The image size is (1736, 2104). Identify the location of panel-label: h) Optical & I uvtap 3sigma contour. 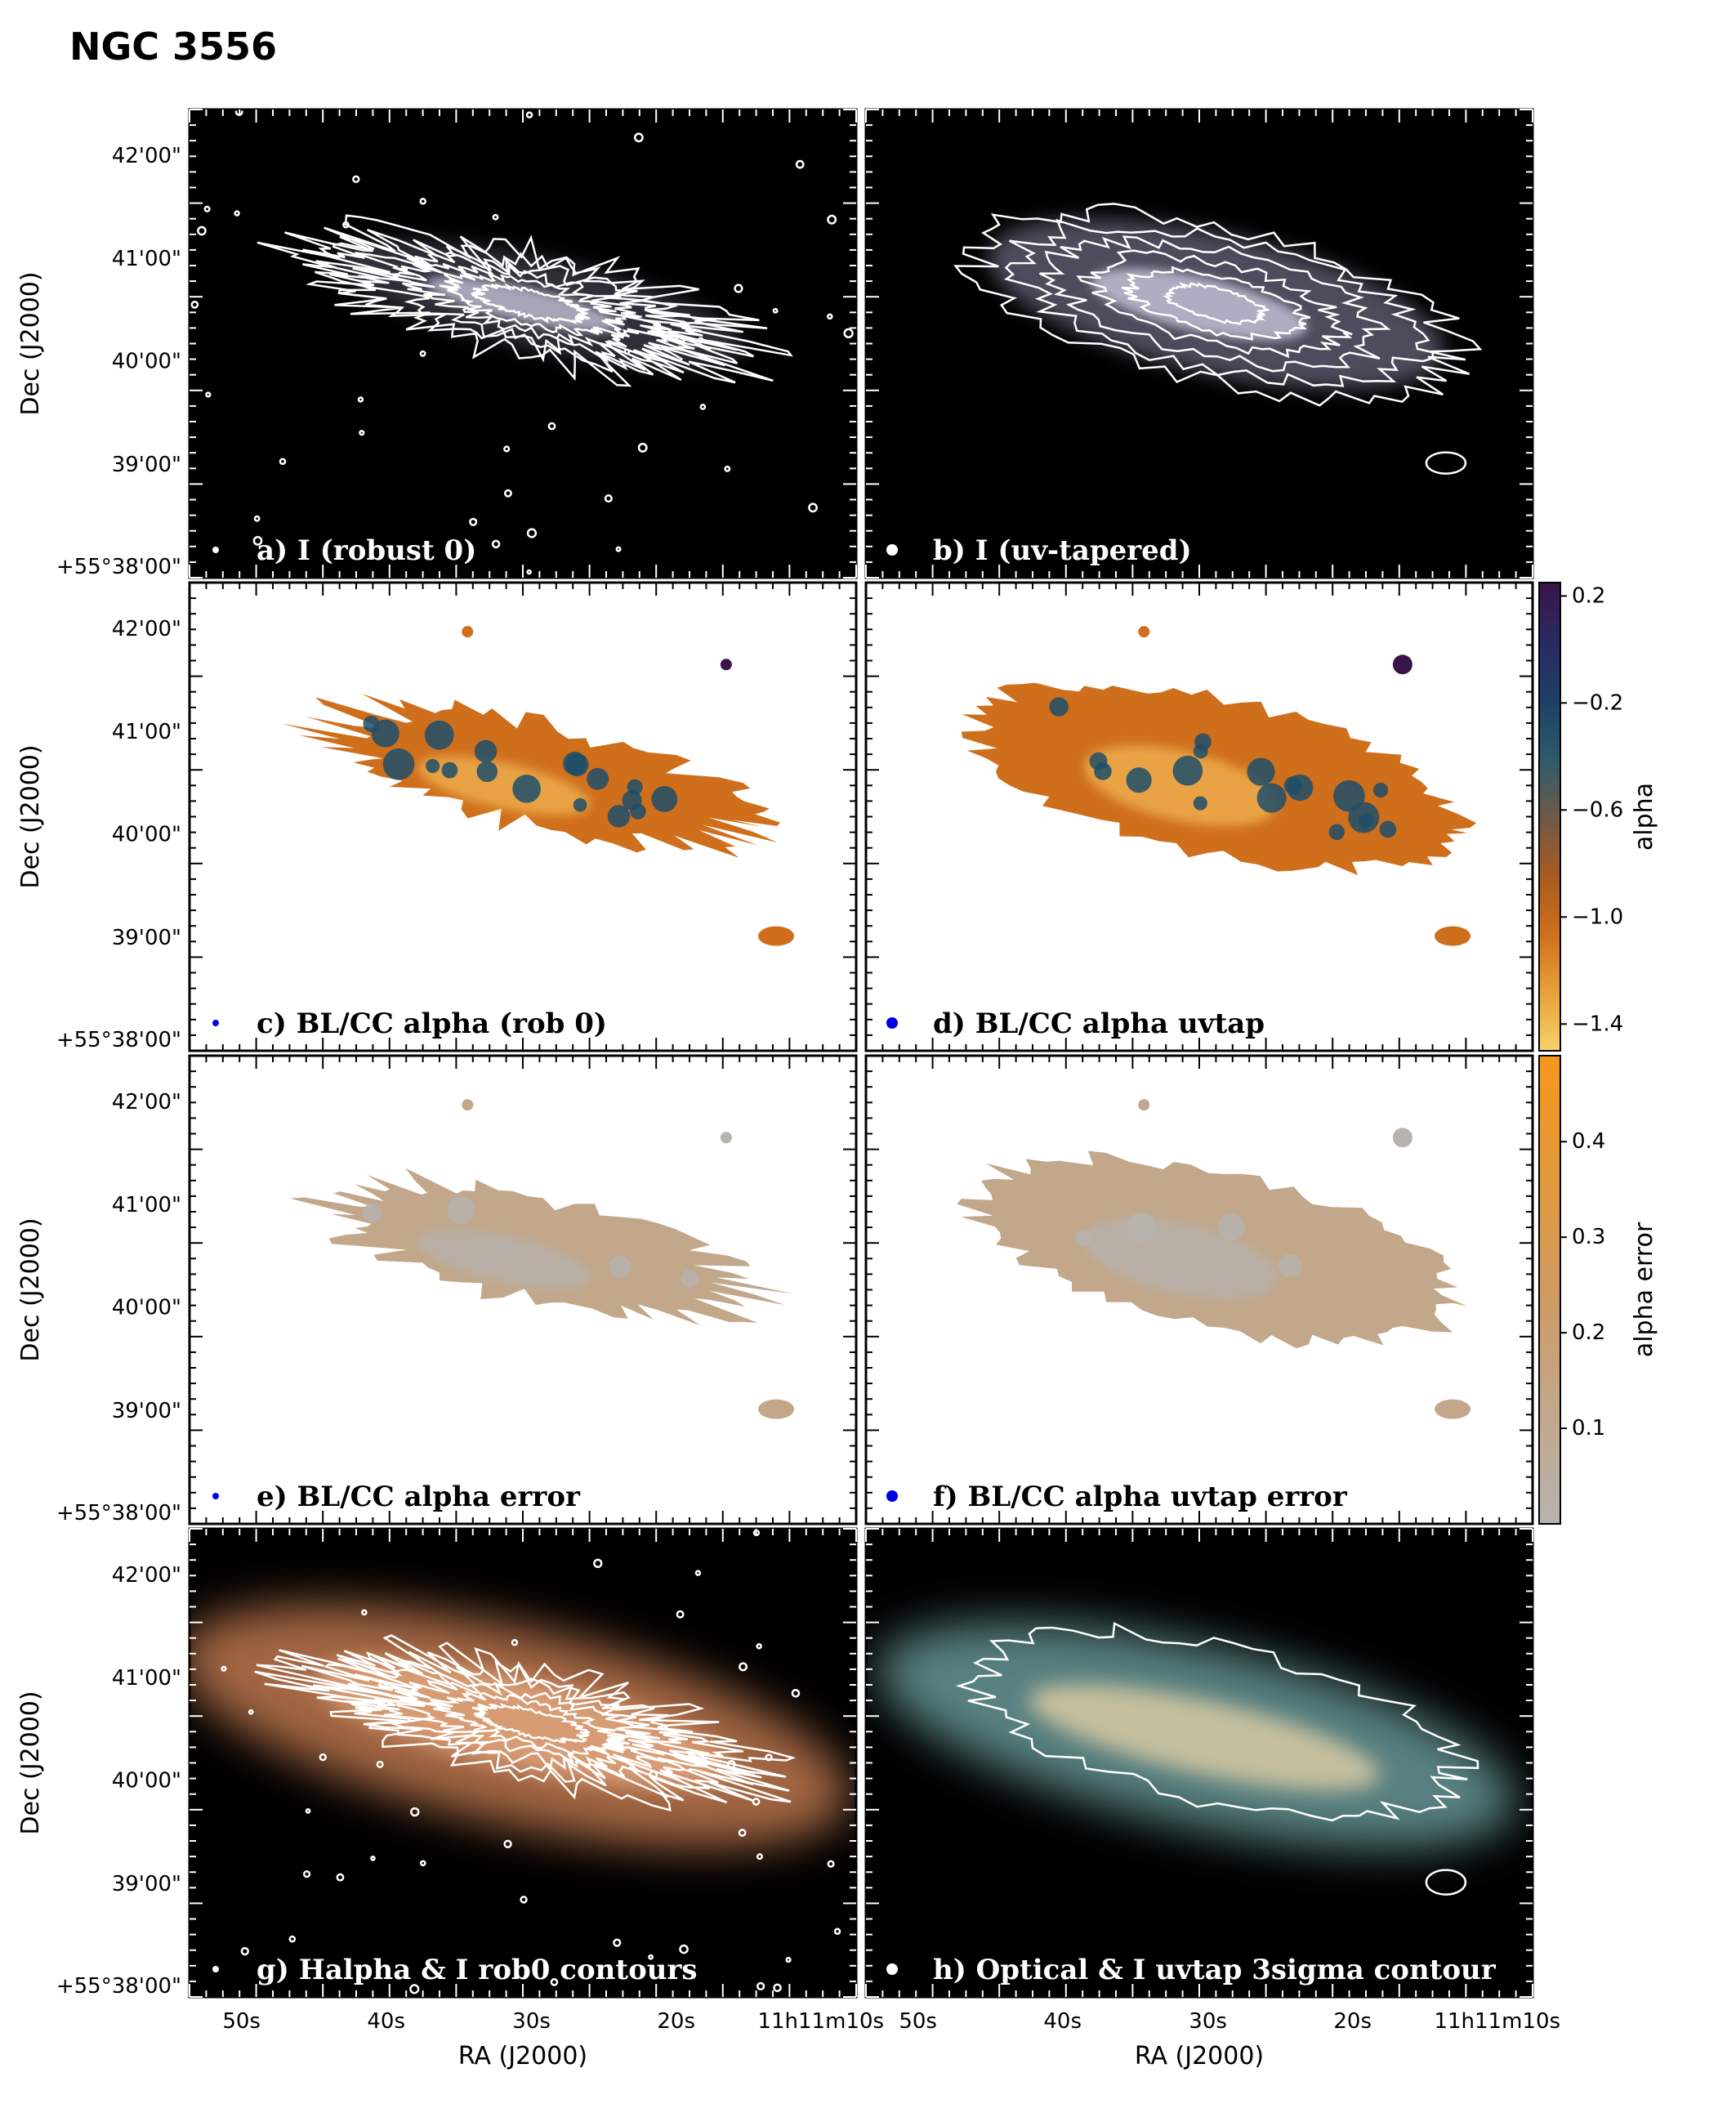
(1215, 1970).